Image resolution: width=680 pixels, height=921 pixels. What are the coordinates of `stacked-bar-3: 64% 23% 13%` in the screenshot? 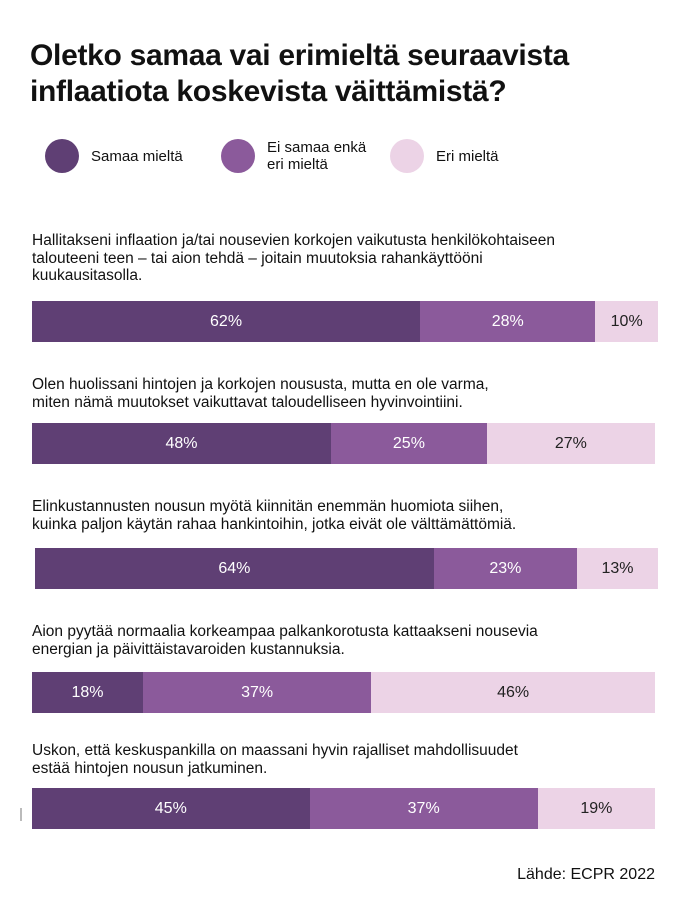 It's located at (346, 568).